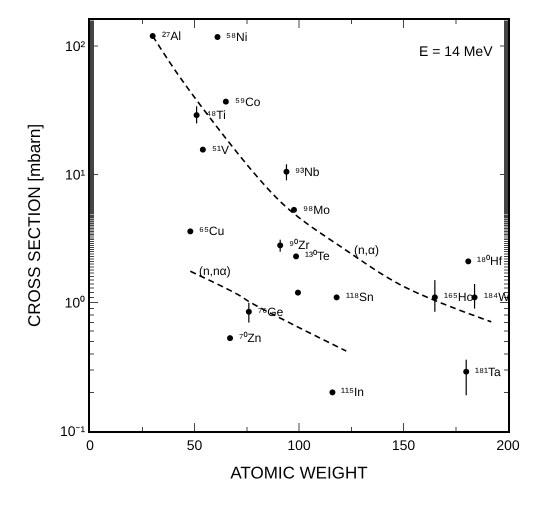  Describe the element at coordinates (360, 297) in the screenshot. I see `annotation: ¹¹⁸Sn` at that location.